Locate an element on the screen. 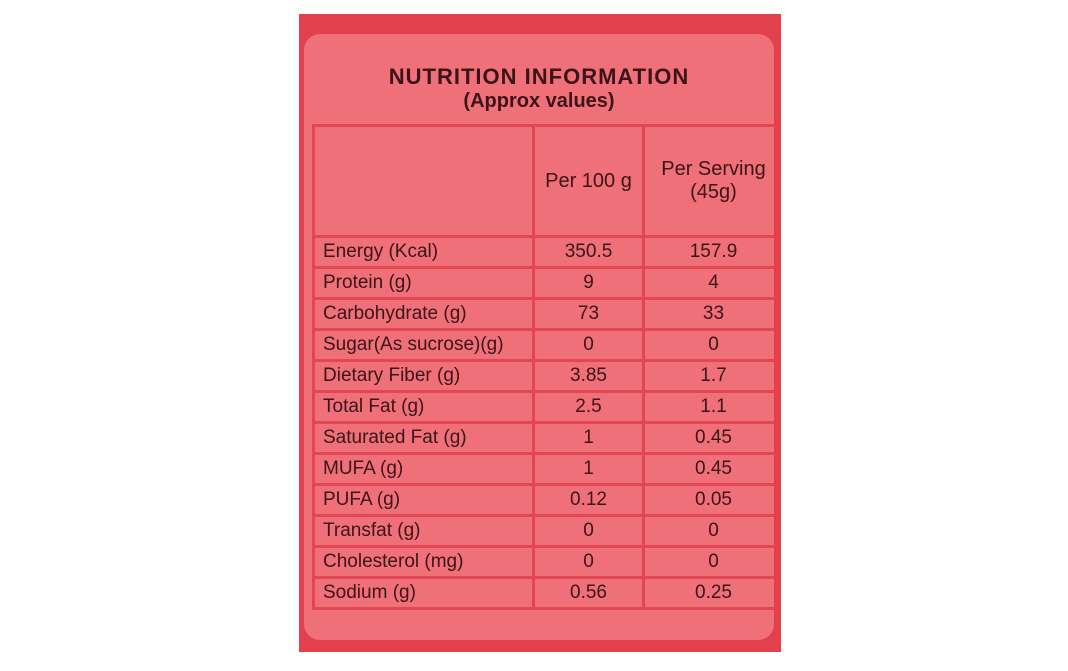  nutrient-name: Carbohydrate (g) is located at coordinates (423, 314).